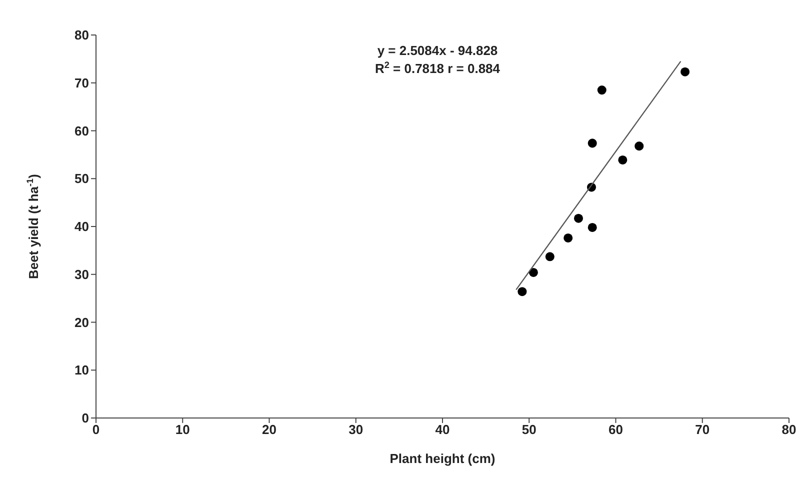 This screenshot has width=805, height=487. Describe the element at coordinates (269, 430) in the screenshot. I see `x-tick-label: 20` at that location.